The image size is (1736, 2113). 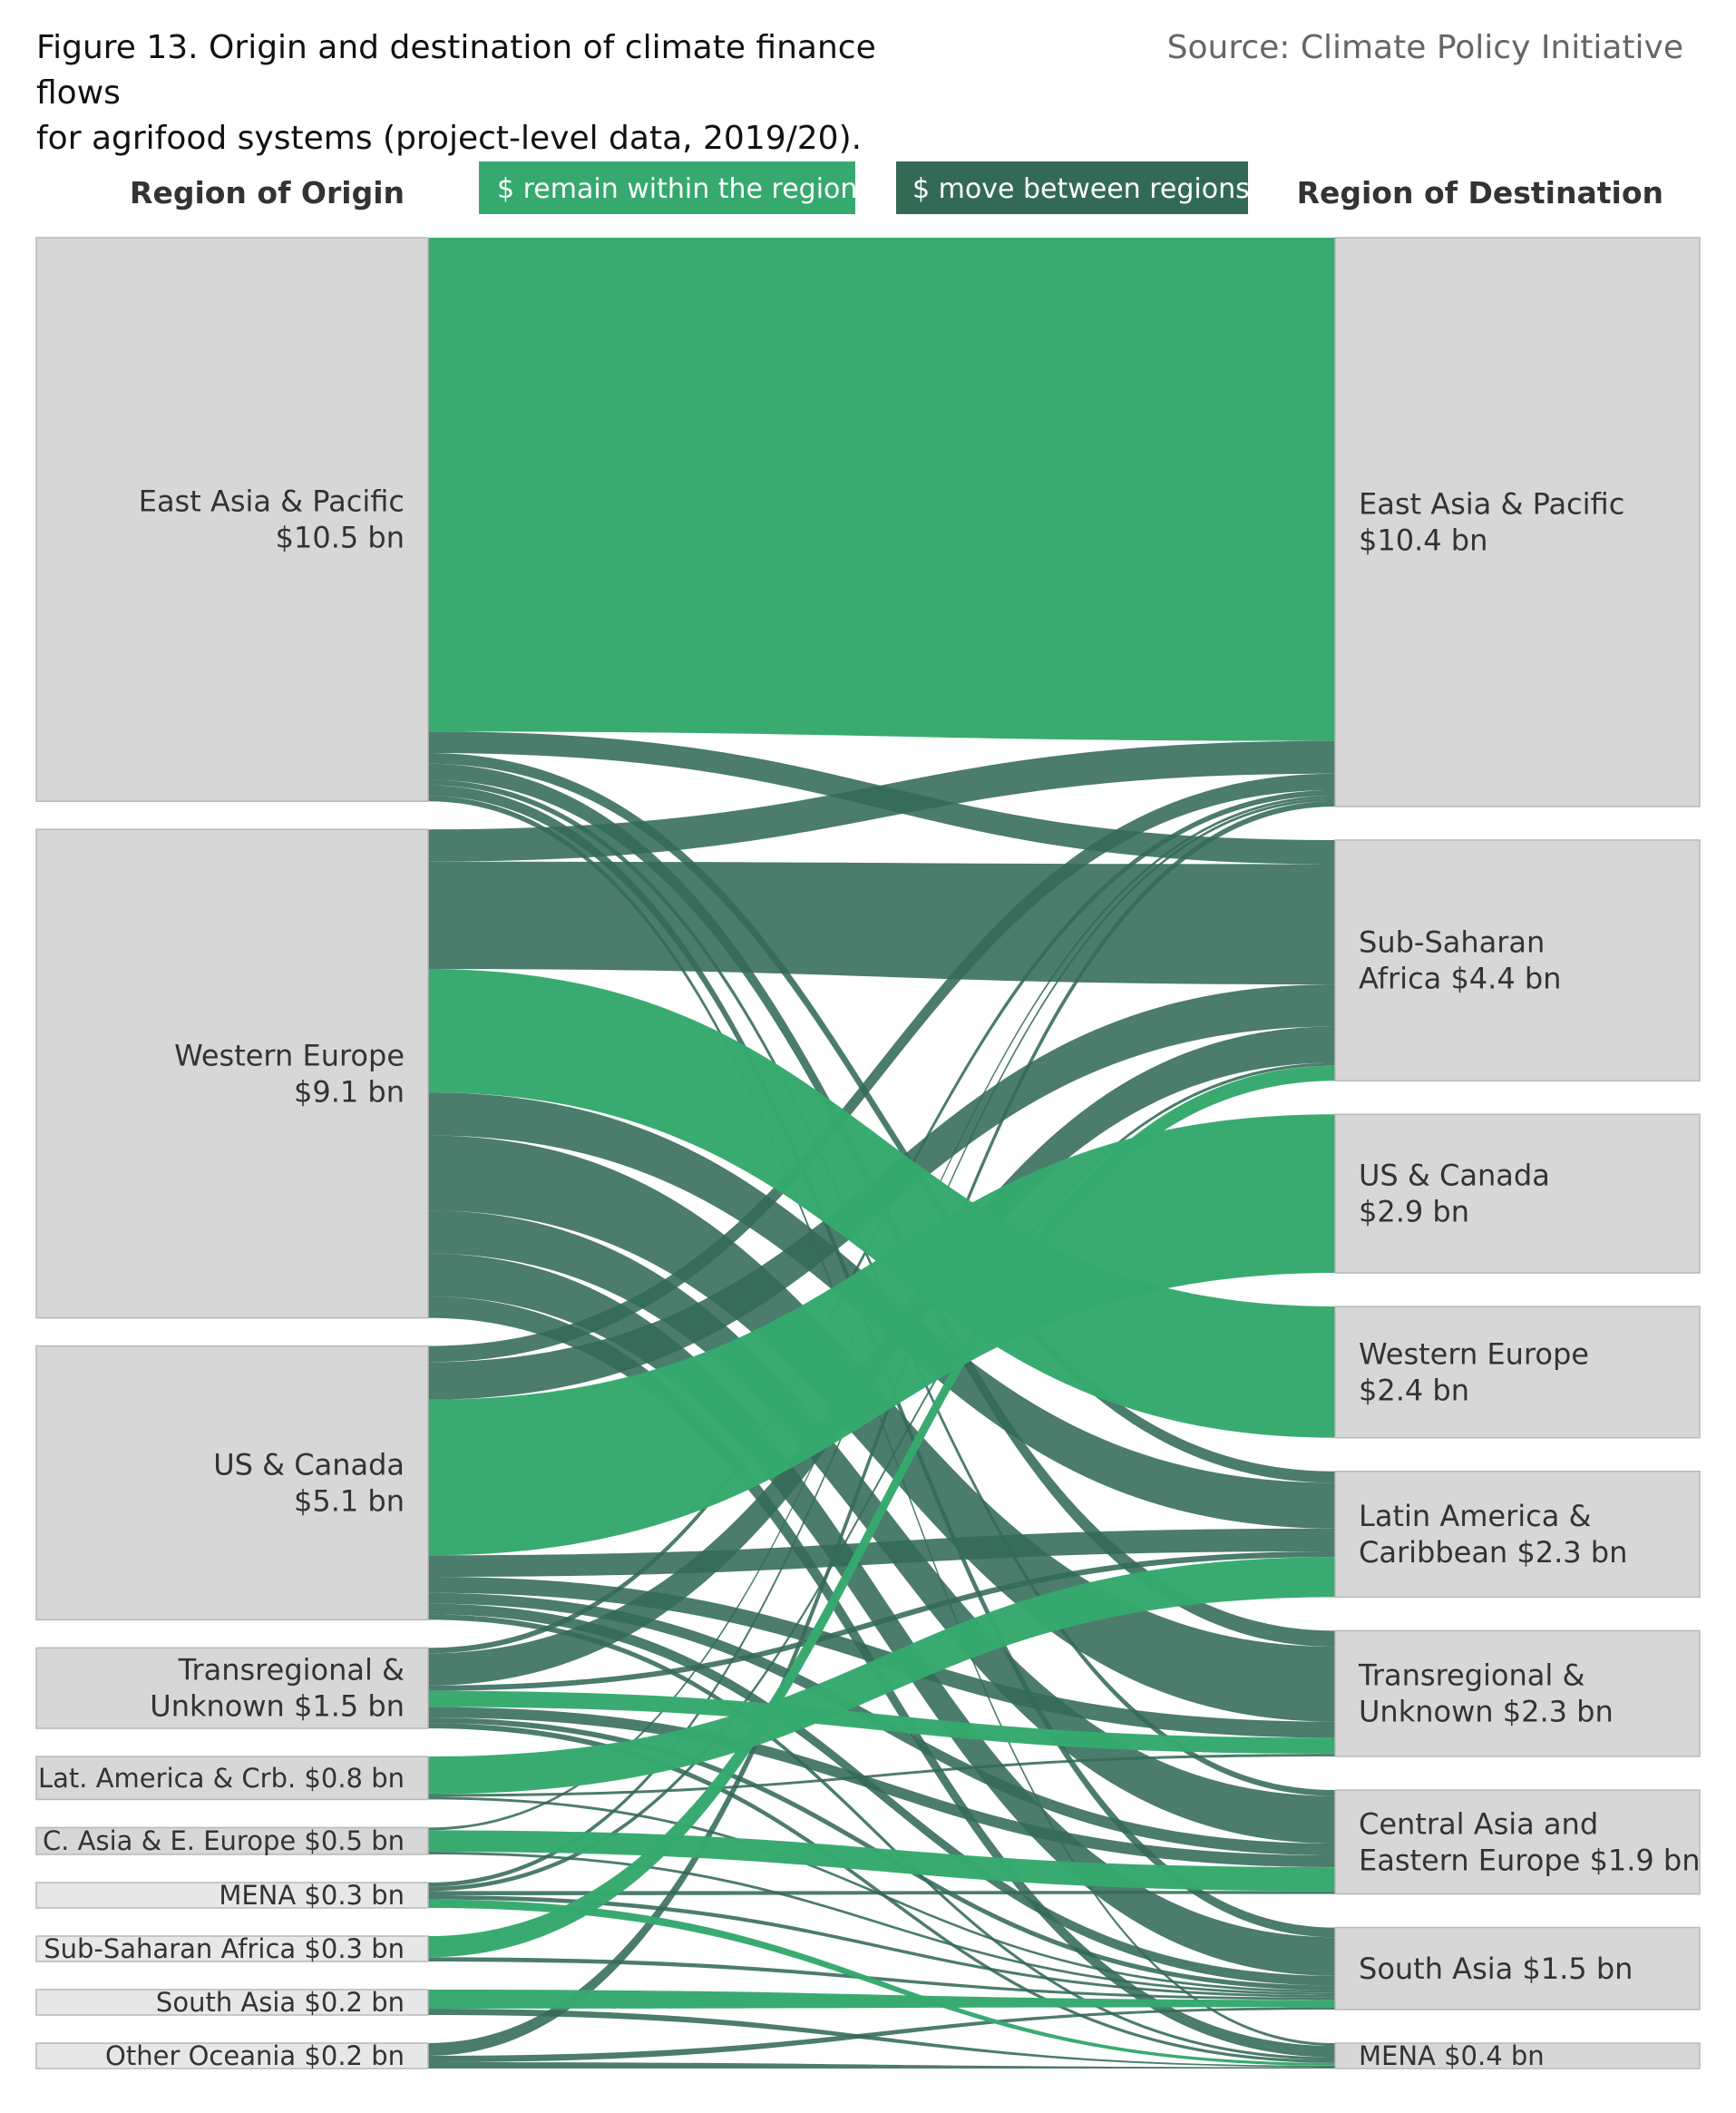 I want to click on flow-usc-to-eap, so click(x=881, y=1068).